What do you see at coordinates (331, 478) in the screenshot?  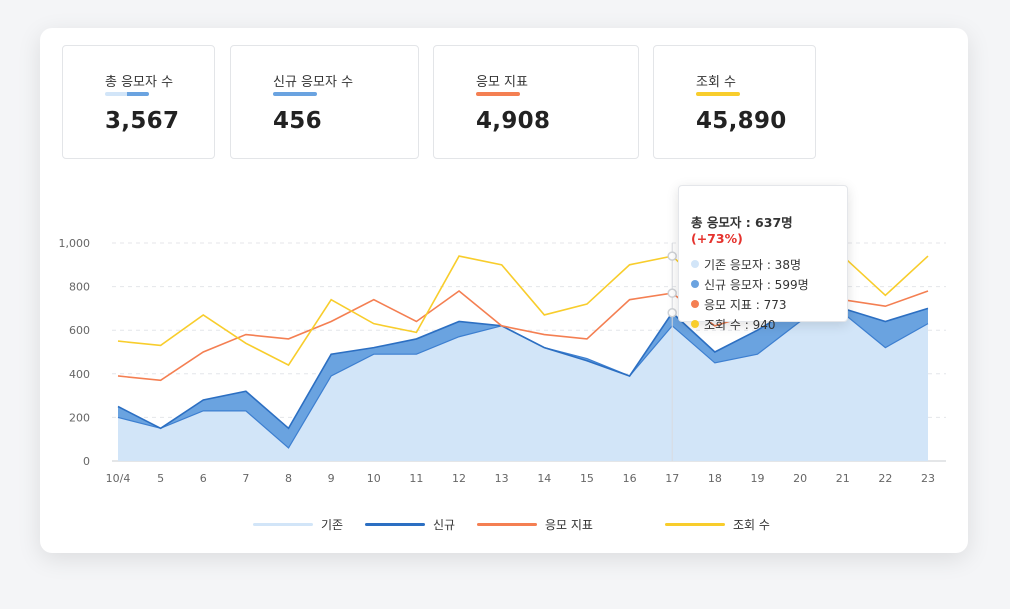 I see `x-tick-label: 9` at bounding box center [331, 478].